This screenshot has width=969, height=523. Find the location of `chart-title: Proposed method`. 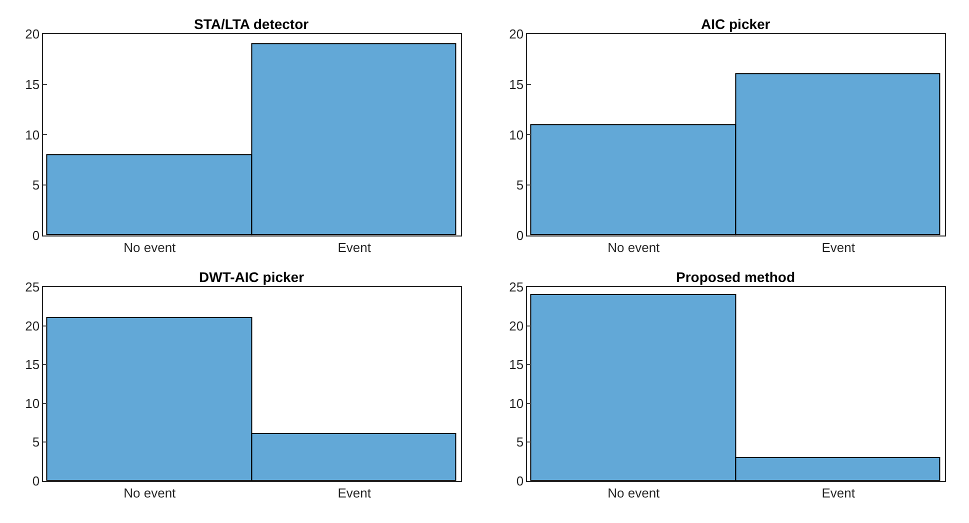

chart-title: Proposed method is located at coordinates (736, 277).